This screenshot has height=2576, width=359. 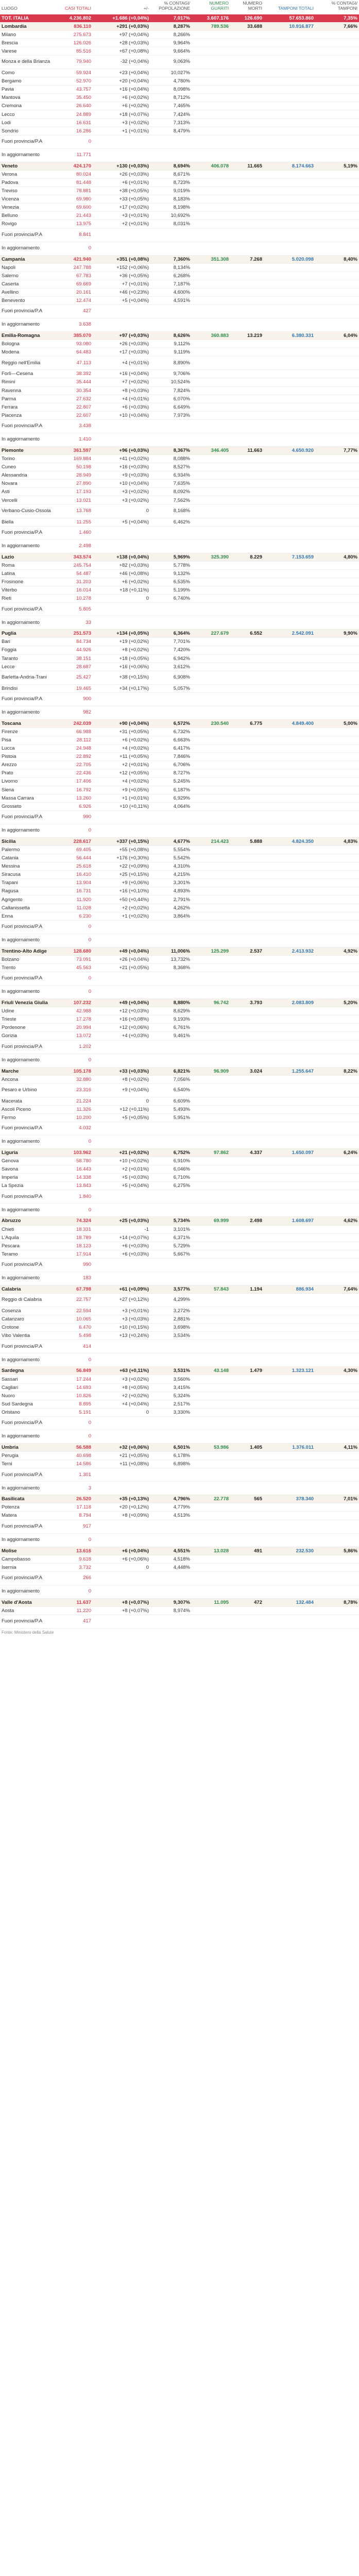 What do you see at coordinates (179, 1387) in the screenshot?
I see `province-row: Cagliari 14.693 +8 (+0,05%) 3,415%` at bounding box center [179, 1387].